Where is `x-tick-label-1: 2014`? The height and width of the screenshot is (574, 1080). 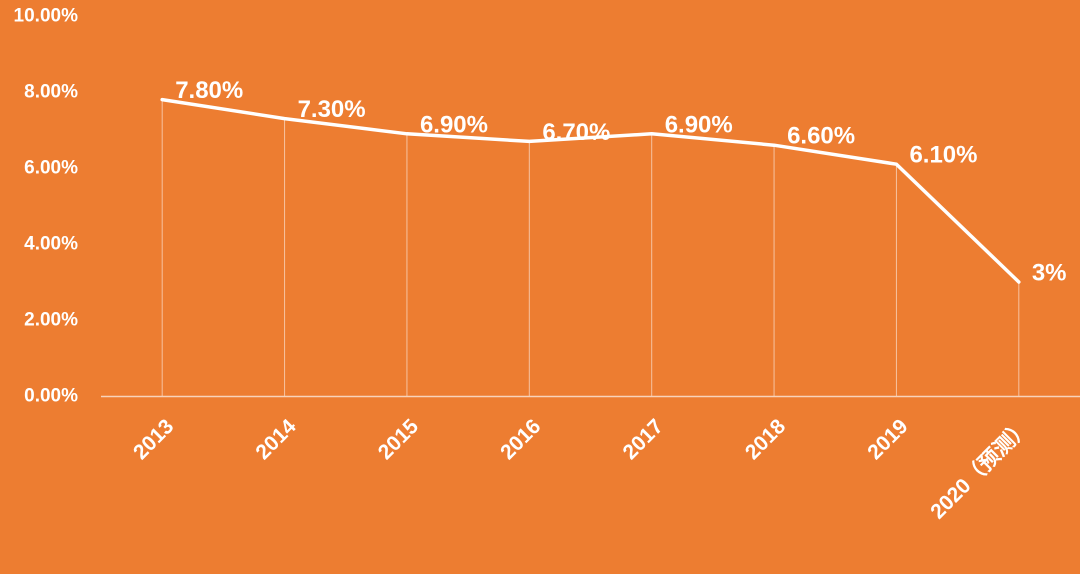 x-tick-label-1: 2014 is located at coordinates (276, 440).